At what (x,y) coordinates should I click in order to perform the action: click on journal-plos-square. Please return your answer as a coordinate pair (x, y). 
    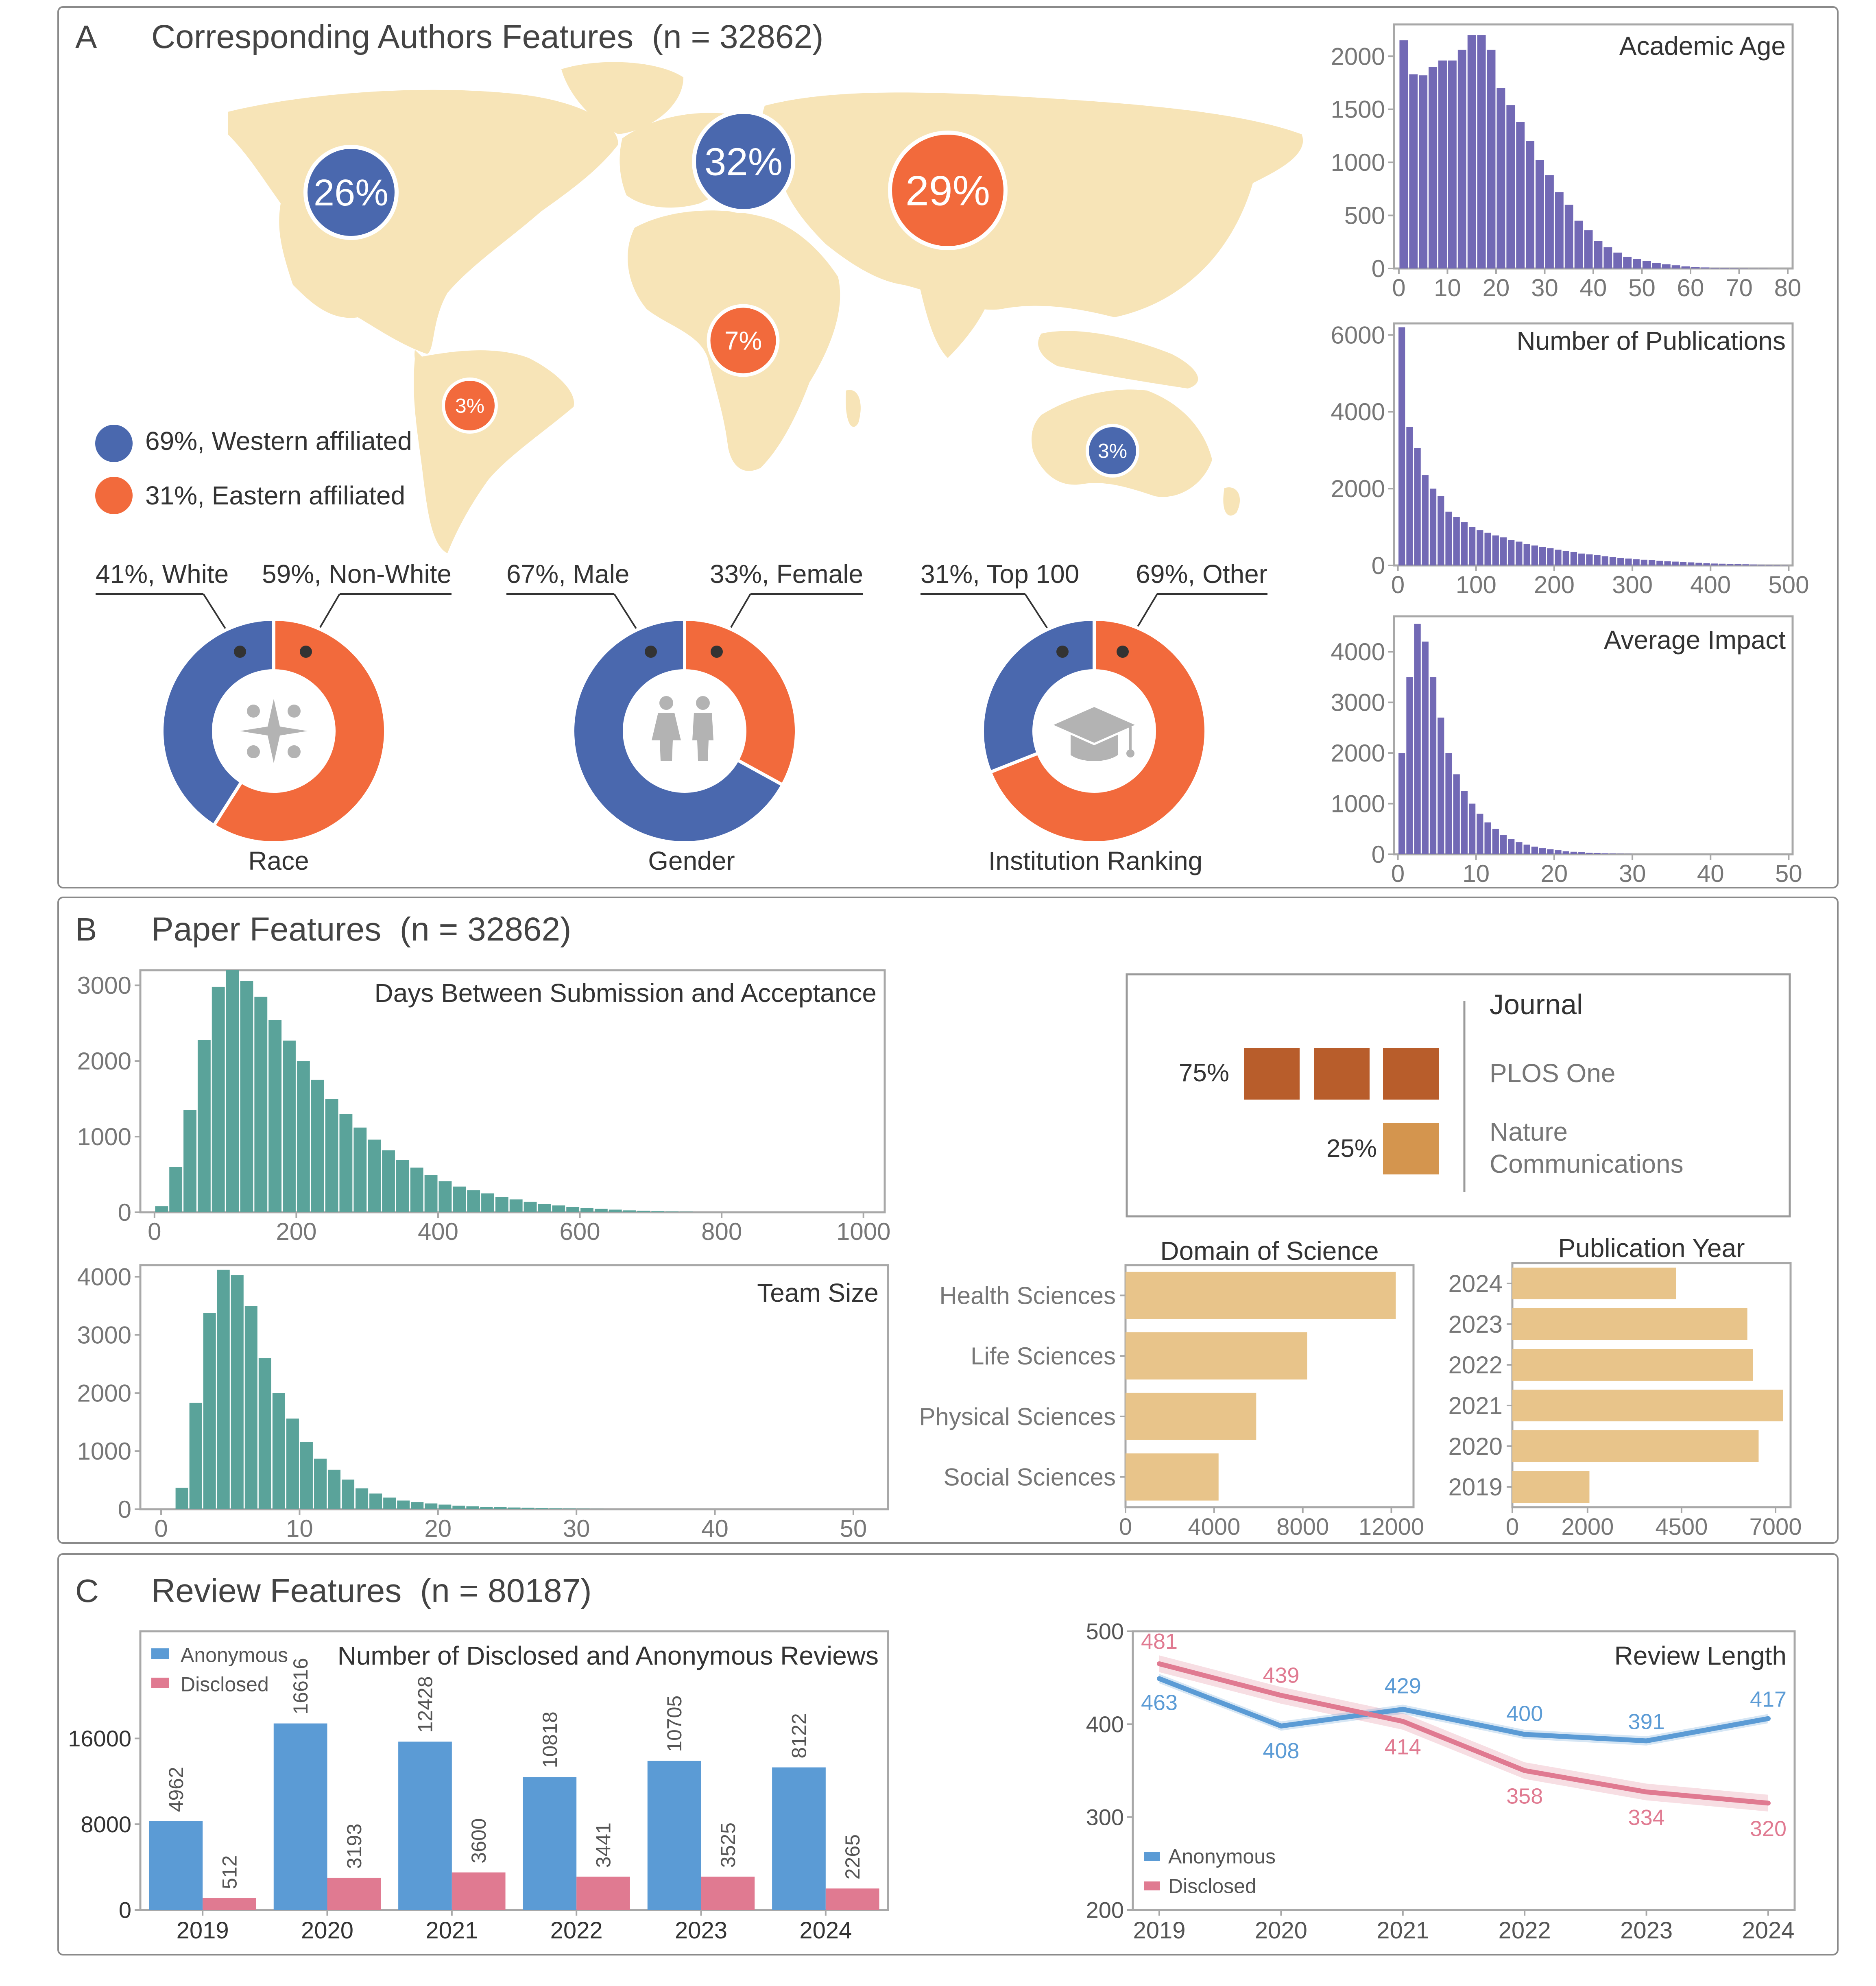
    Looking at the image, I should click on (1411, 1074).